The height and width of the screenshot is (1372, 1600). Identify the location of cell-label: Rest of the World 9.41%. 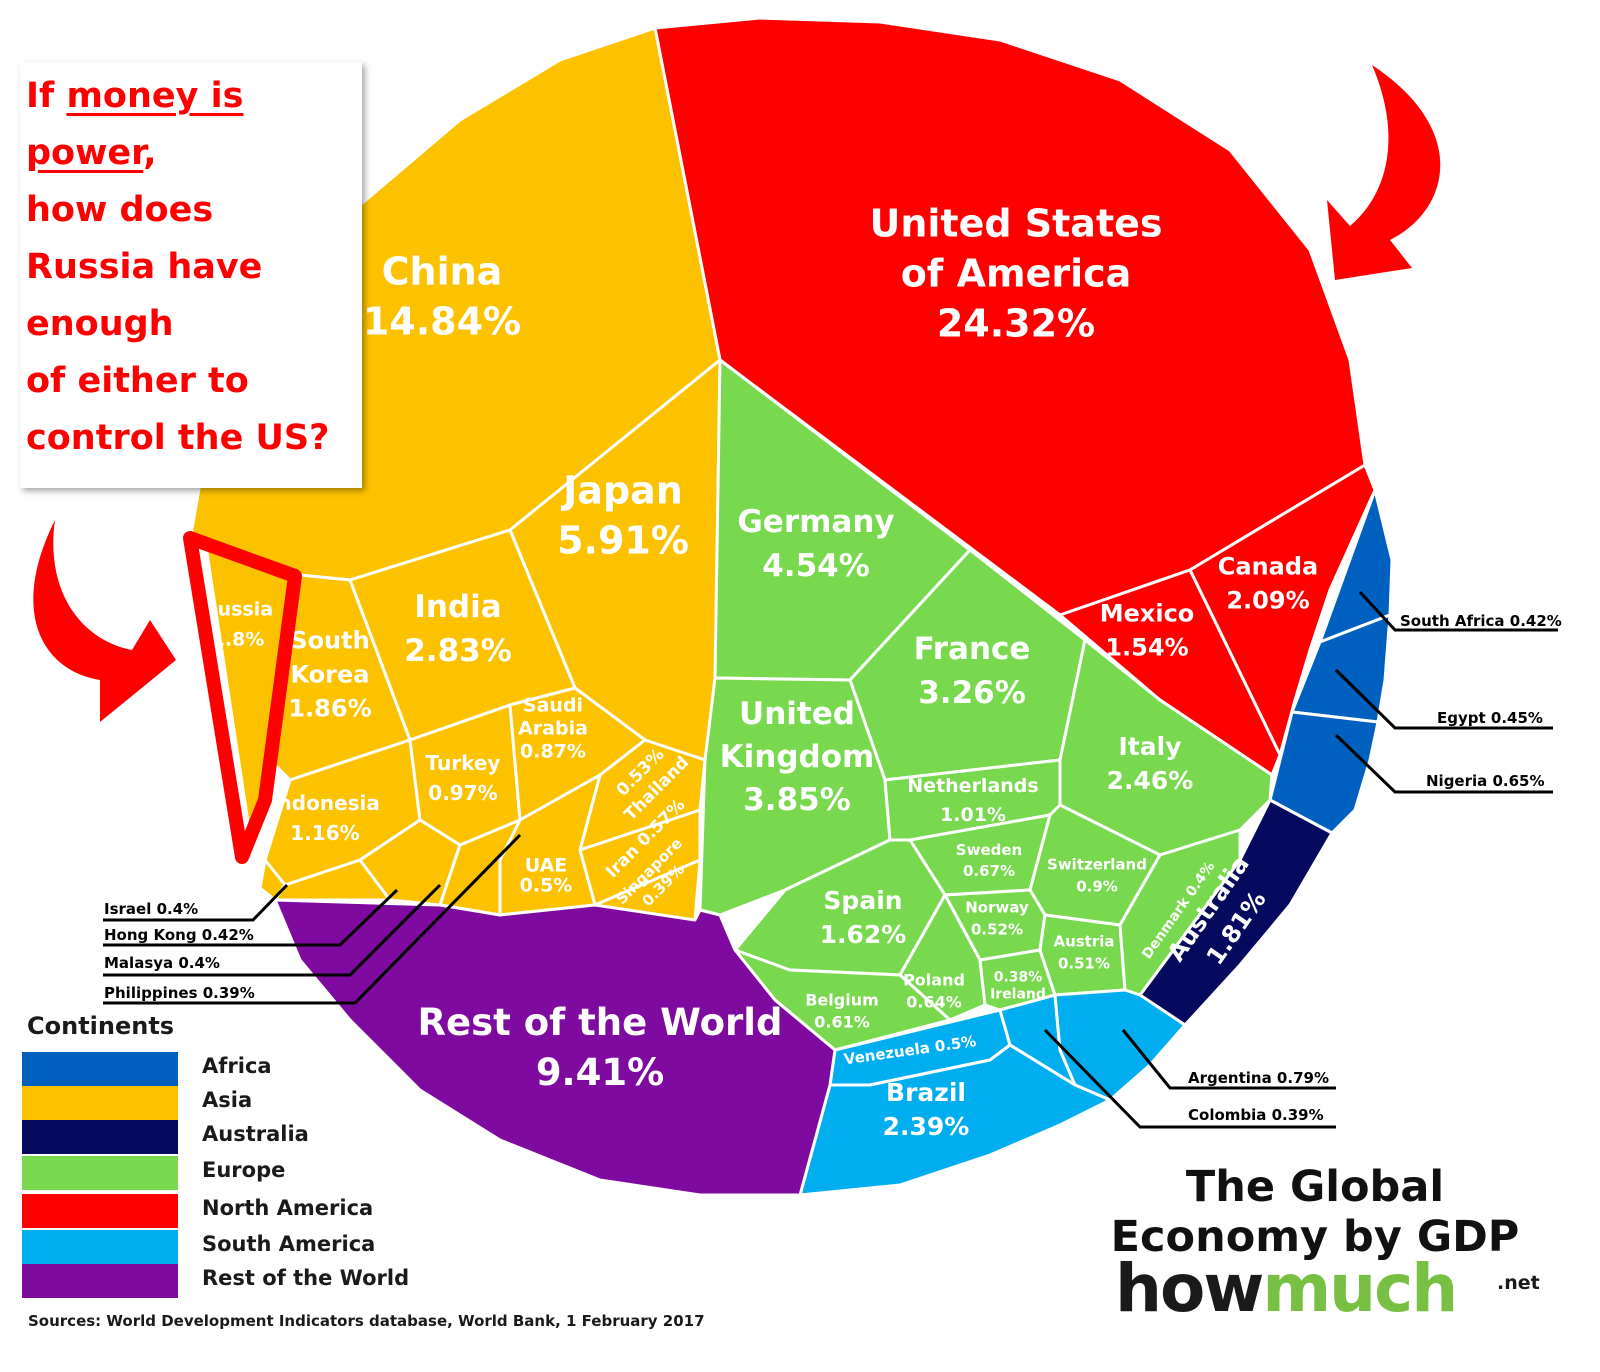
(600, 1047).